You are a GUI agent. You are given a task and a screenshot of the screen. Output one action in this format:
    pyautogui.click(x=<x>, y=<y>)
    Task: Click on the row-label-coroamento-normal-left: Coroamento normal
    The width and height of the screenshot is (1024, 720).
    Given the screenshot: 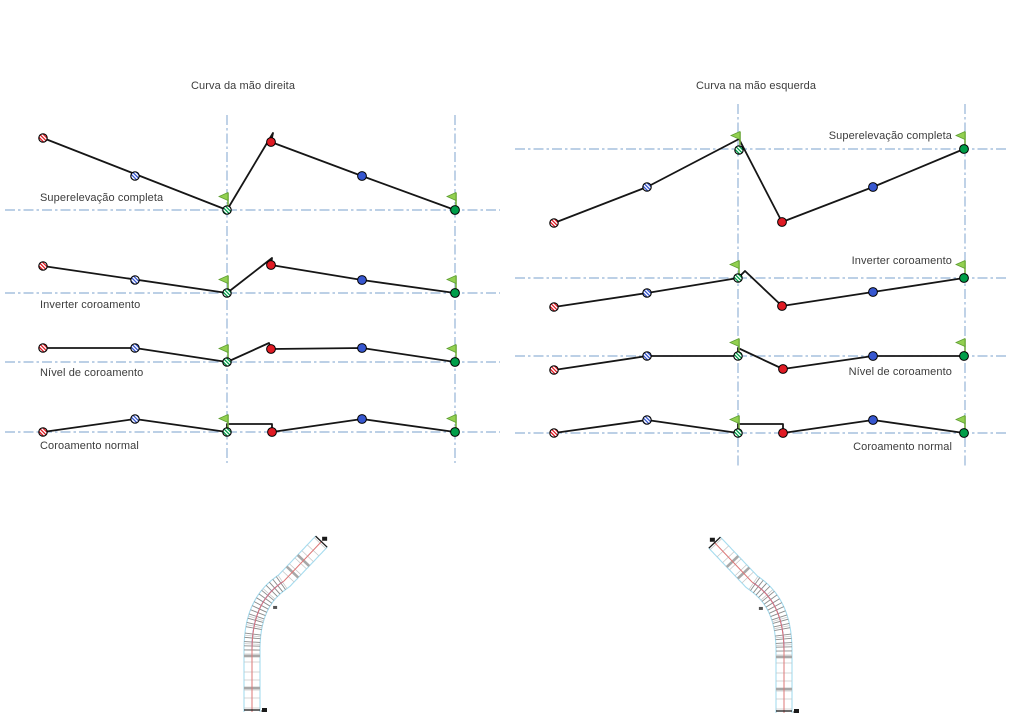 What is the action you would take?
    pyautogui.click(x=89, y=446)
    